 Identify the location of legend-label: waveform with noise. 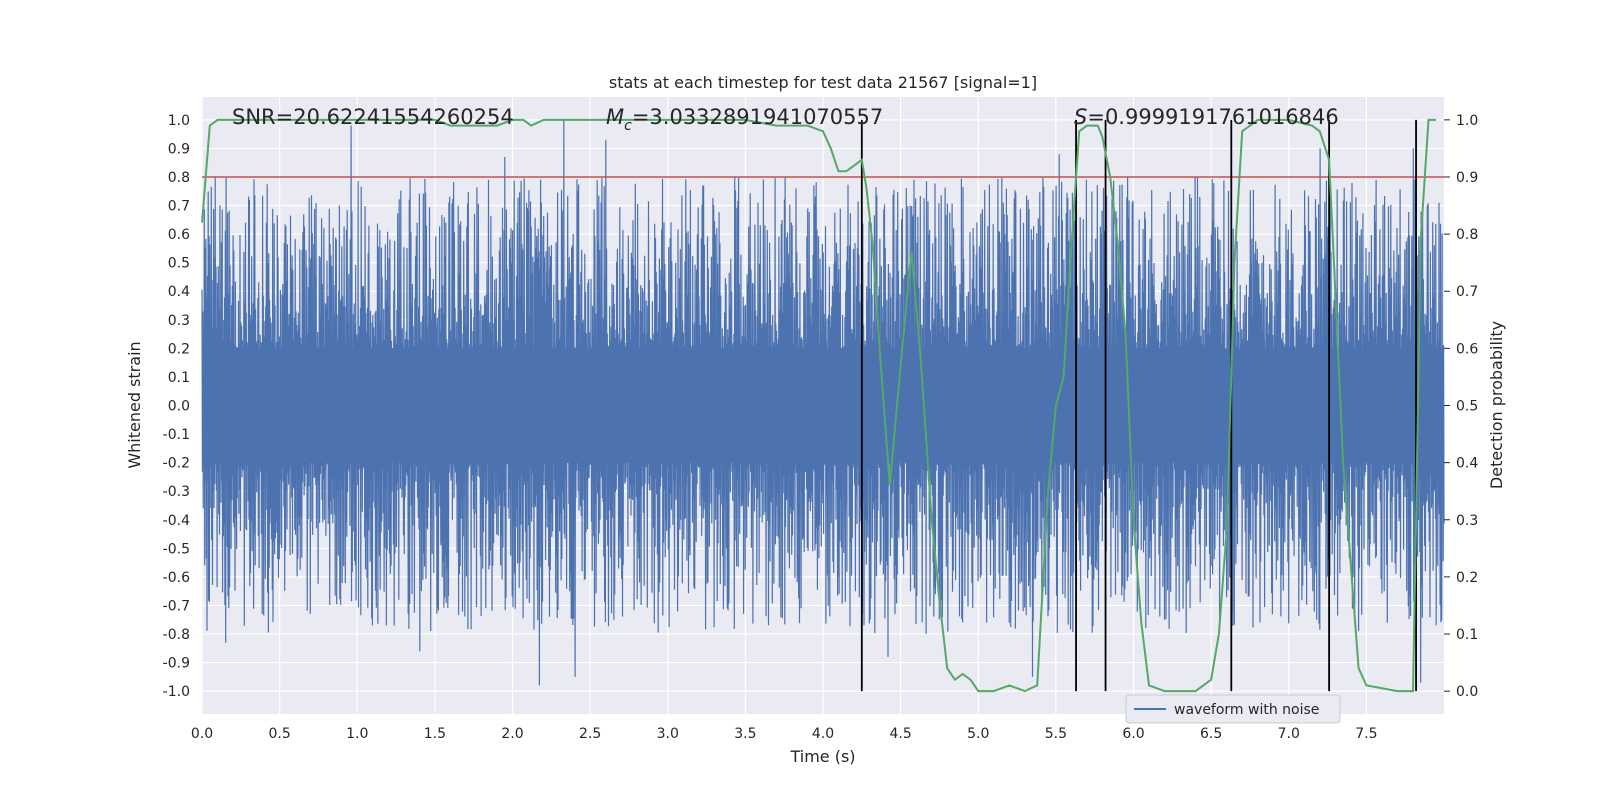
(1246, 710).